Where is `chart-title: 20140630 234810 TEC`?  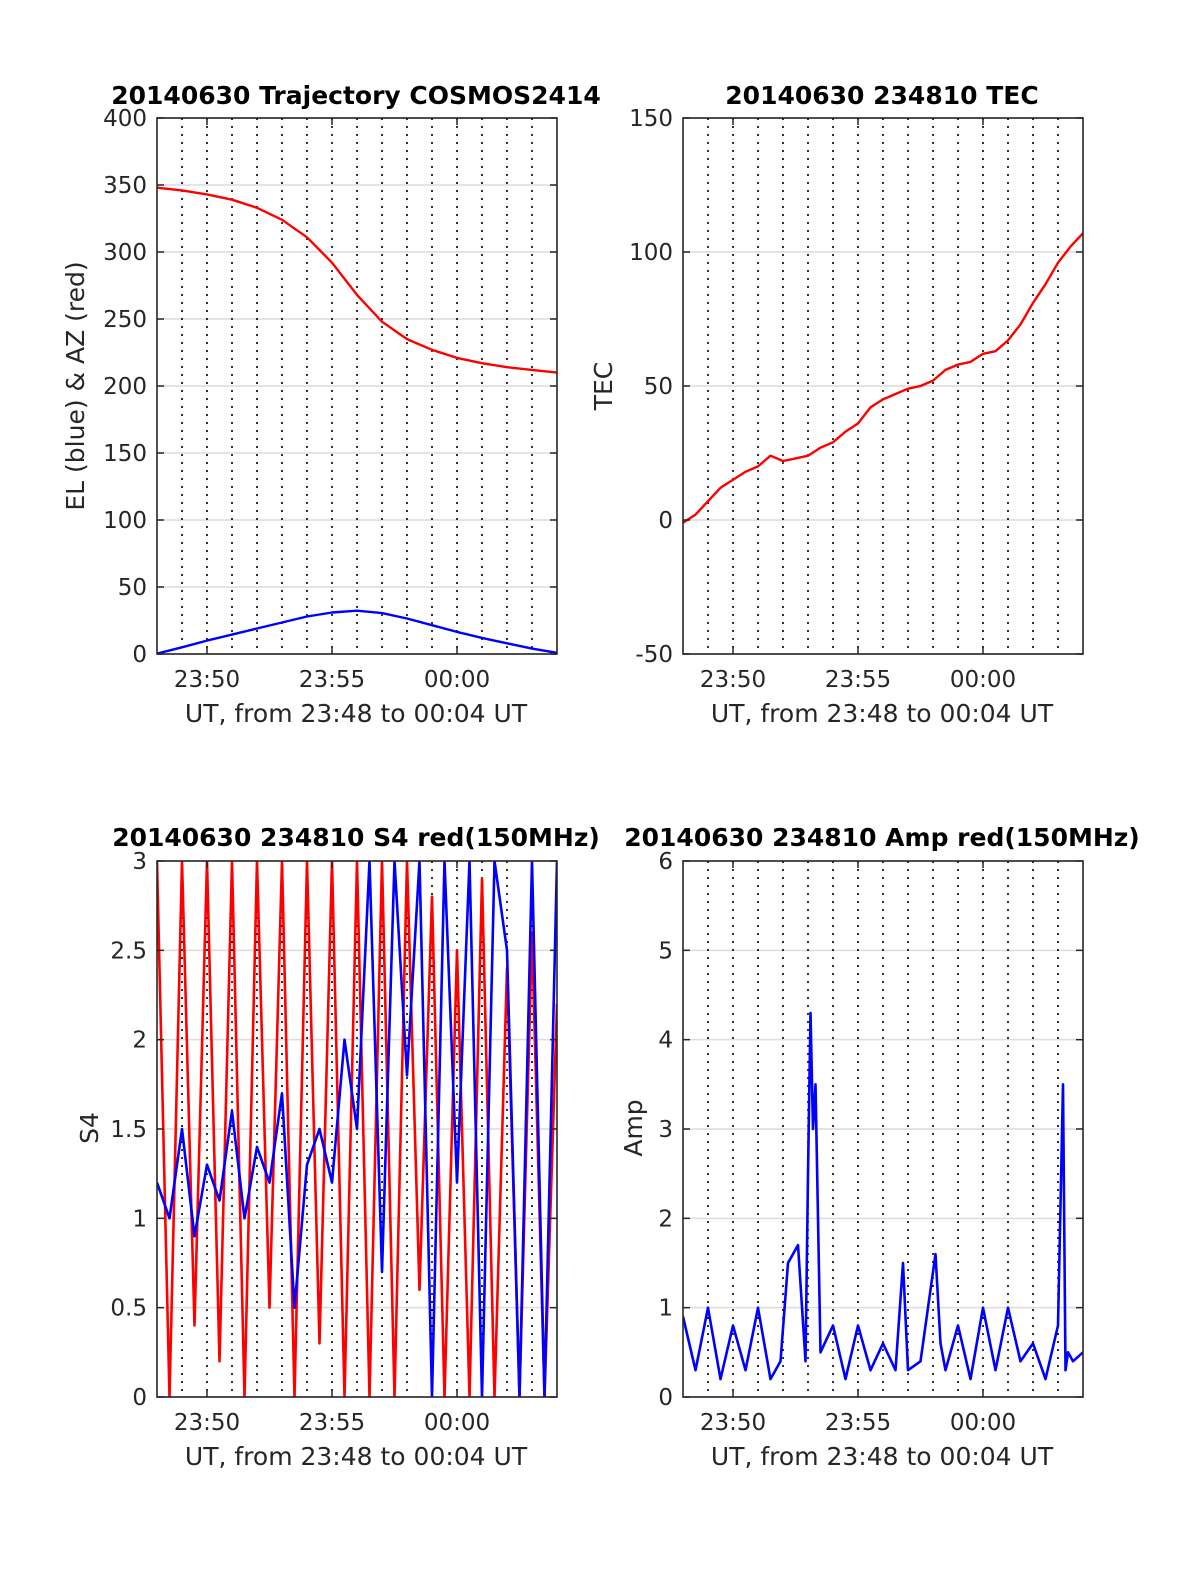 chart-title: 20140630 234810 TEC is located at coordinates (881, 95).